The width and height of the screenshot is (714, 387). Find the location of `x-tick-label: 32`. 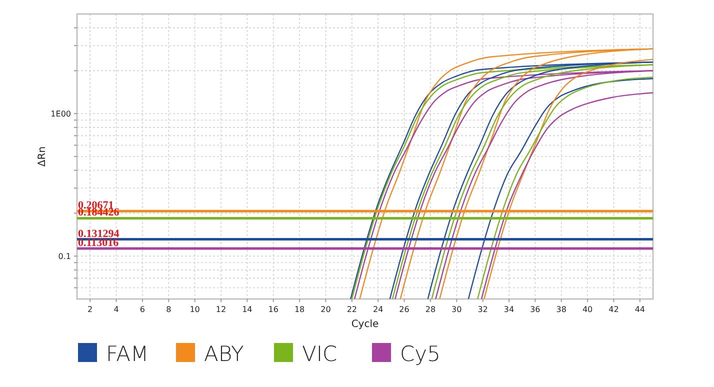

x-tick-label: 32 is located at coordinates (483, 309).